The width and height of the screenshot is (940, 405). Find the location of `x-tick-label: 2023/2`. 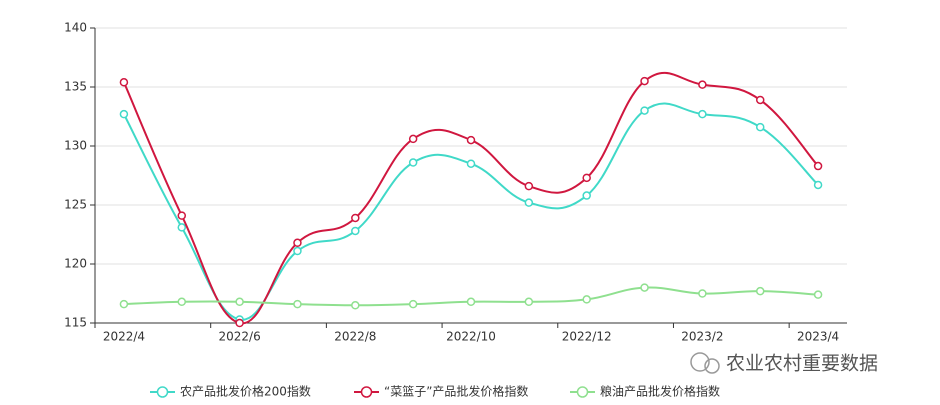

x-tick-label: 2023/2 is located at coordinates (702, 337).